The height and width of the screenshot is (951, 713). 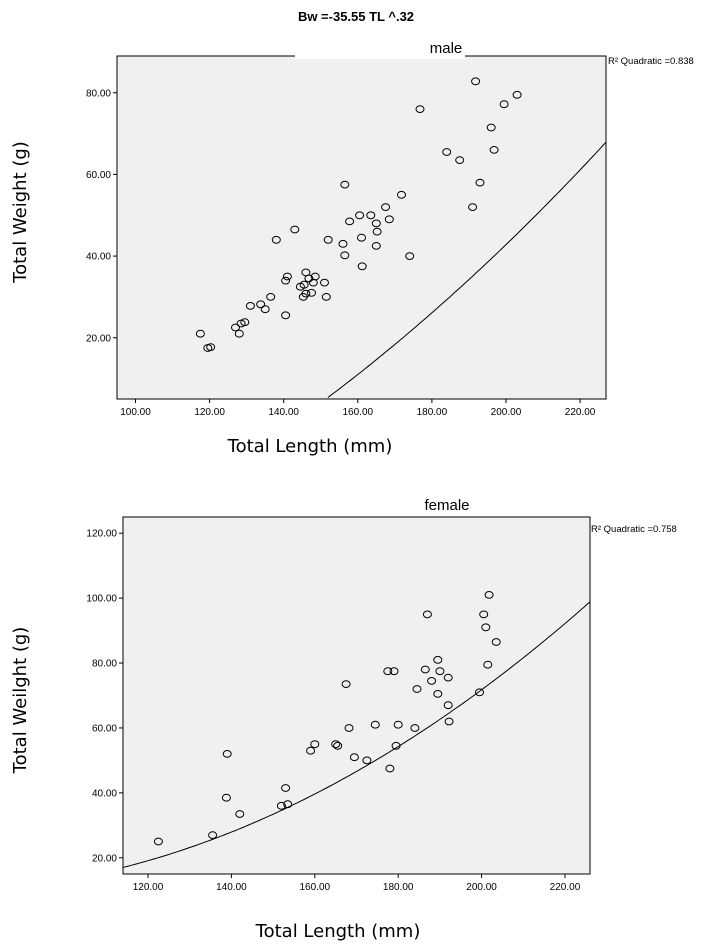 What do you see at coordinates (446, 505) in the screenshot?
I see `chart-title-female: female` at bounding box center [446, 505].